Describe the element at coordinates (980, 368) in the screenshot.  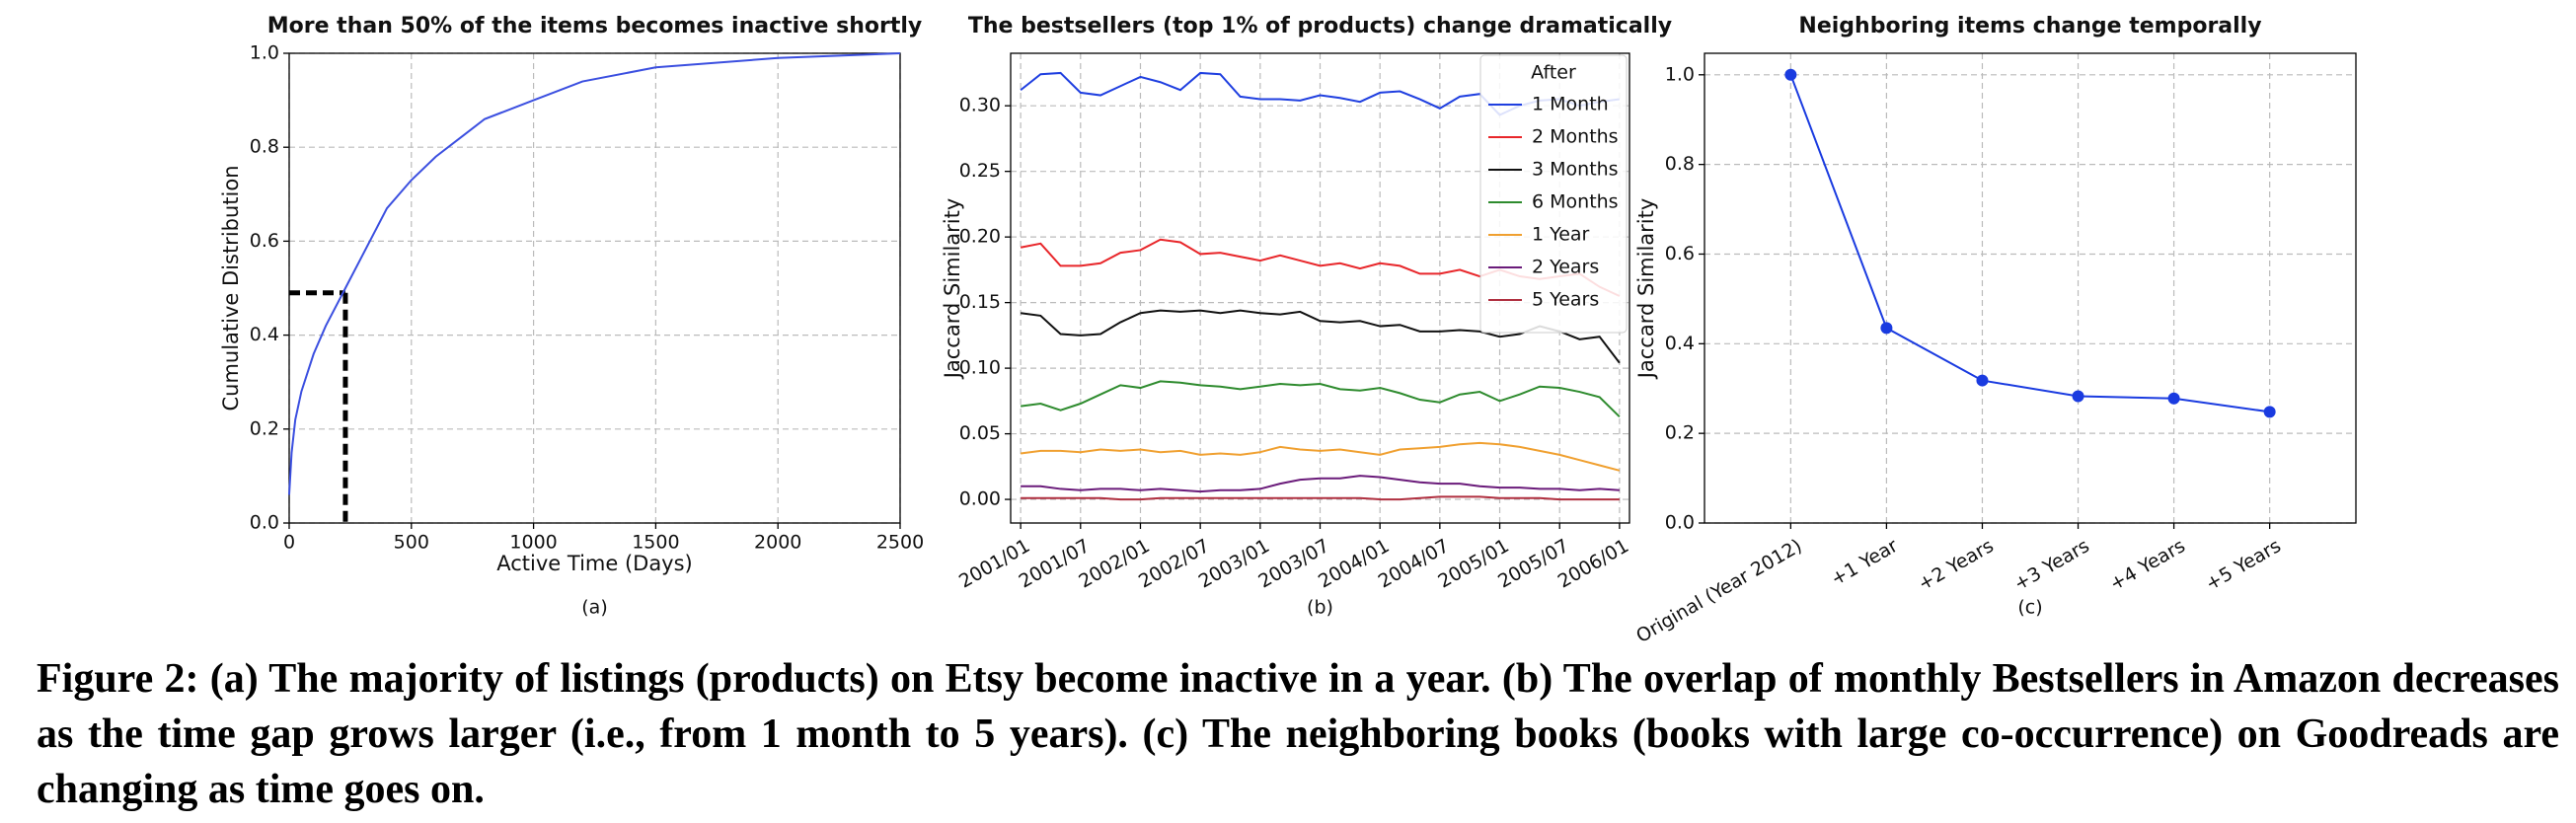
I see `y-tick-label: 0.10` at that location.